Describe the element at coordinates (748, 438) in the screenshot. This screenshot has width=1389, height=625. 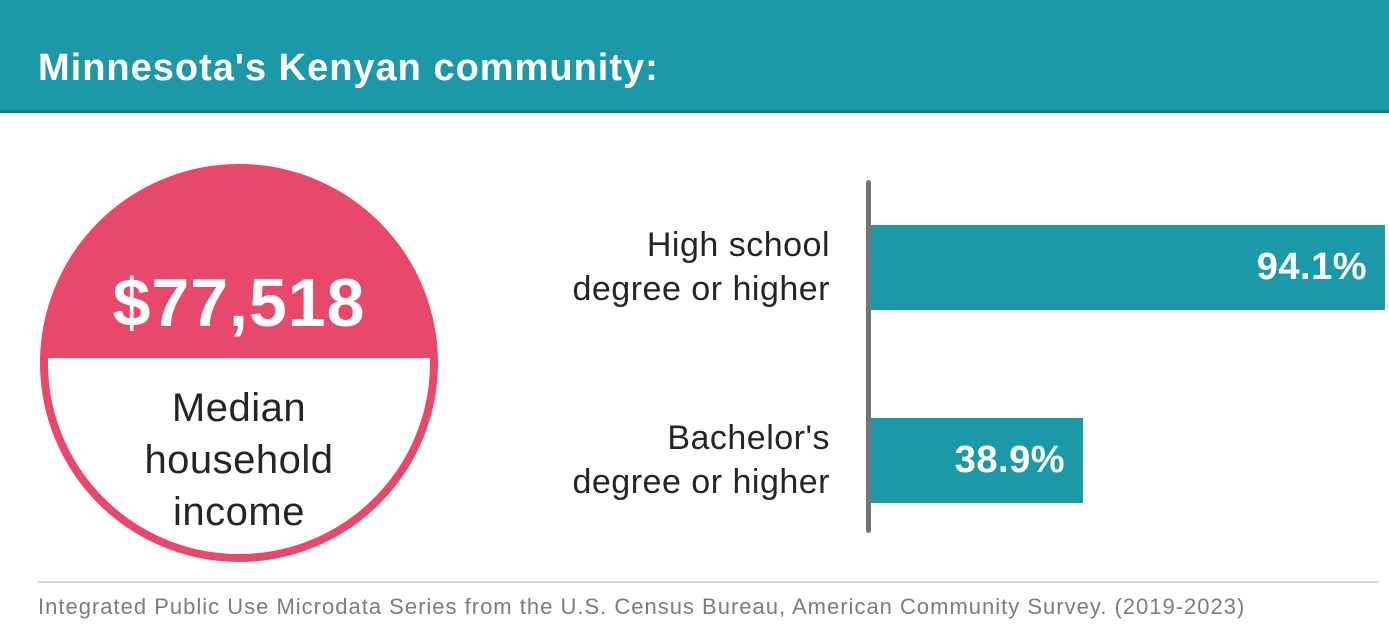
I see `category-label-line: Bachelor's` at that location.